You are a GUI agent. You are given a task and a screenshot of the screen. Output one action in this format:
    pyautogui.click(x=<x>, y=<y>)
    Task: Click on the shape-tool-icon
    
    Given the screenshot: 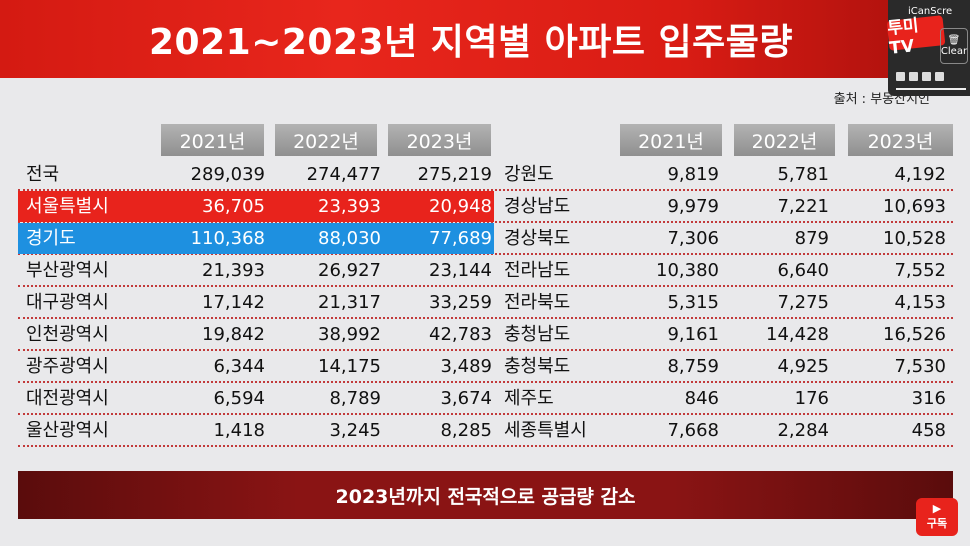 What is the action you would take?
    pyautogui.click(x=939, y=76)
    